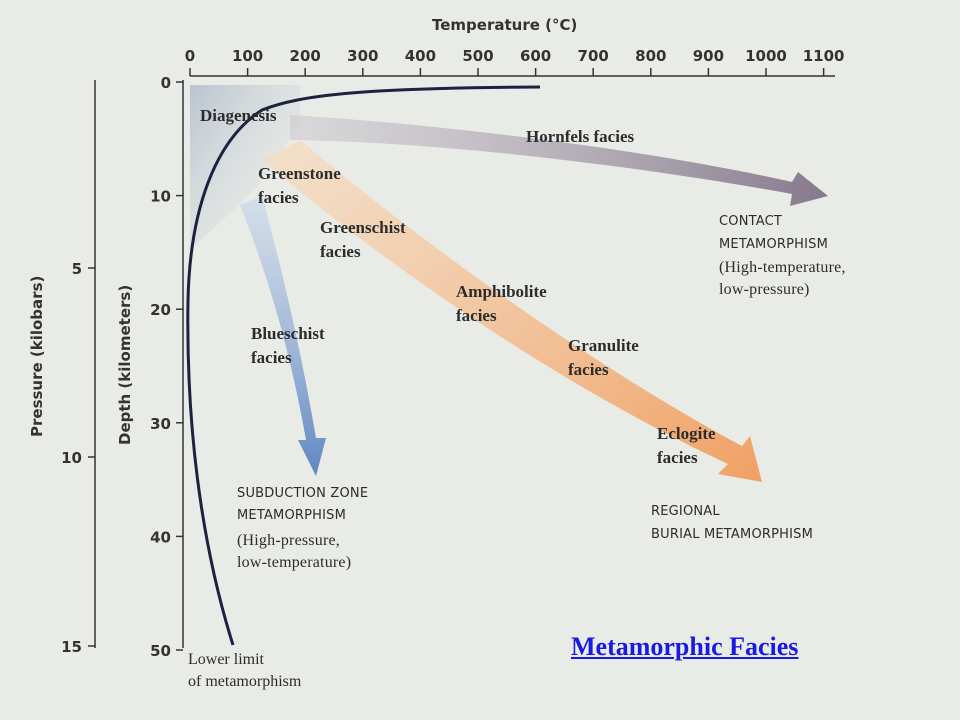  I want to click on depth-tick-label: 10, so click(160, 197).